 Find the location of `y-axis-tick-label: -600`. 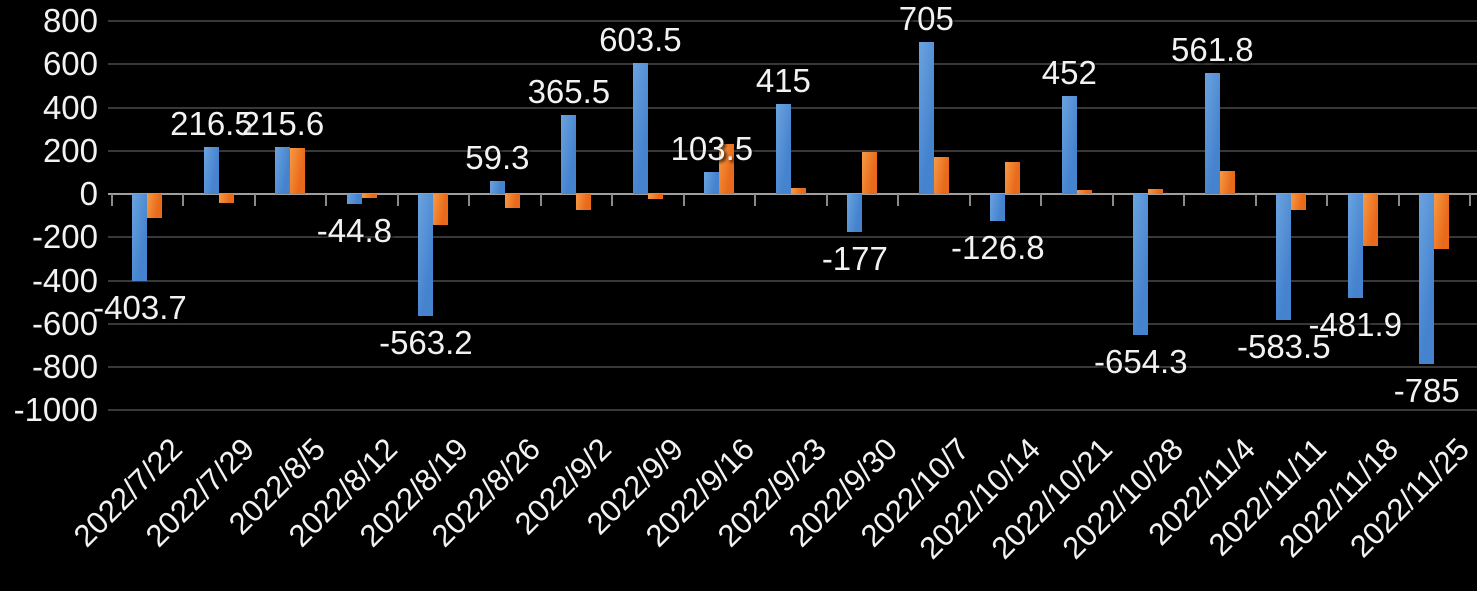

y-axis-tick-label: -600 is located at coordinates (64, 323).